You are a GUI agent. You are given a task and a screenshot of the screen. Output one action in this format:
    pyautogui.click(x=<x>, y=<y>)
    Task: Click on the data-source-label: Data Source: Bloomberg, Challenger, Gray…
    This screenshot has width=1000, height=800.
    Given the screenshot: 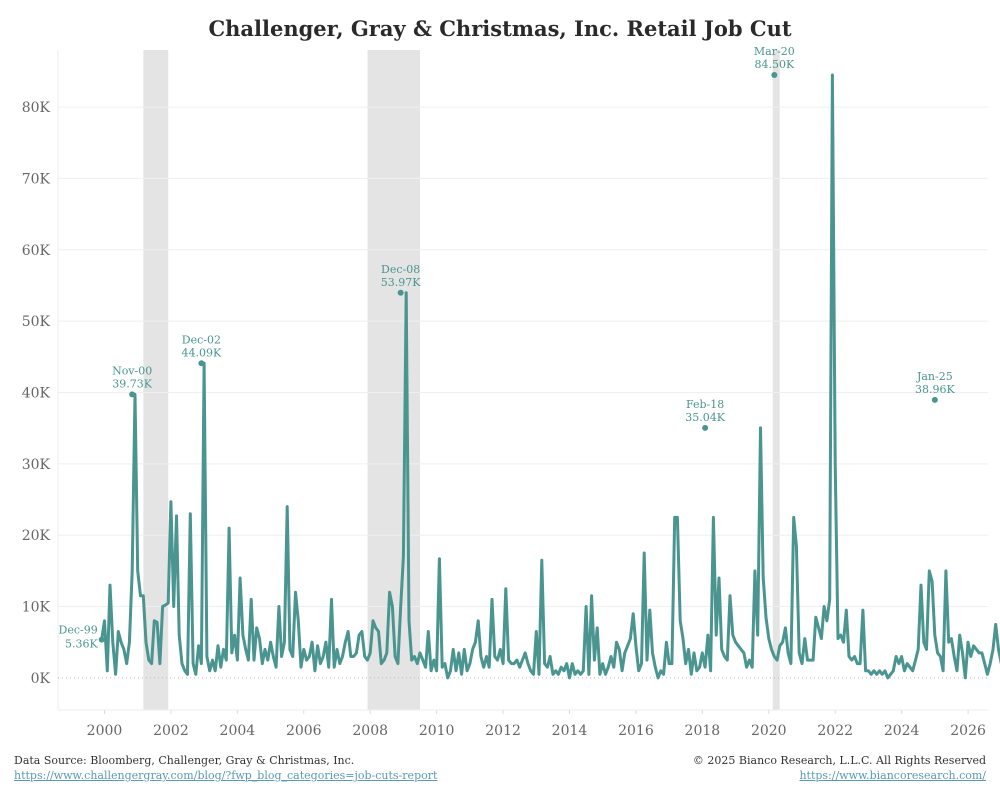 What is the action you would take?
    pyautogui.click(x=184, y=760)
    